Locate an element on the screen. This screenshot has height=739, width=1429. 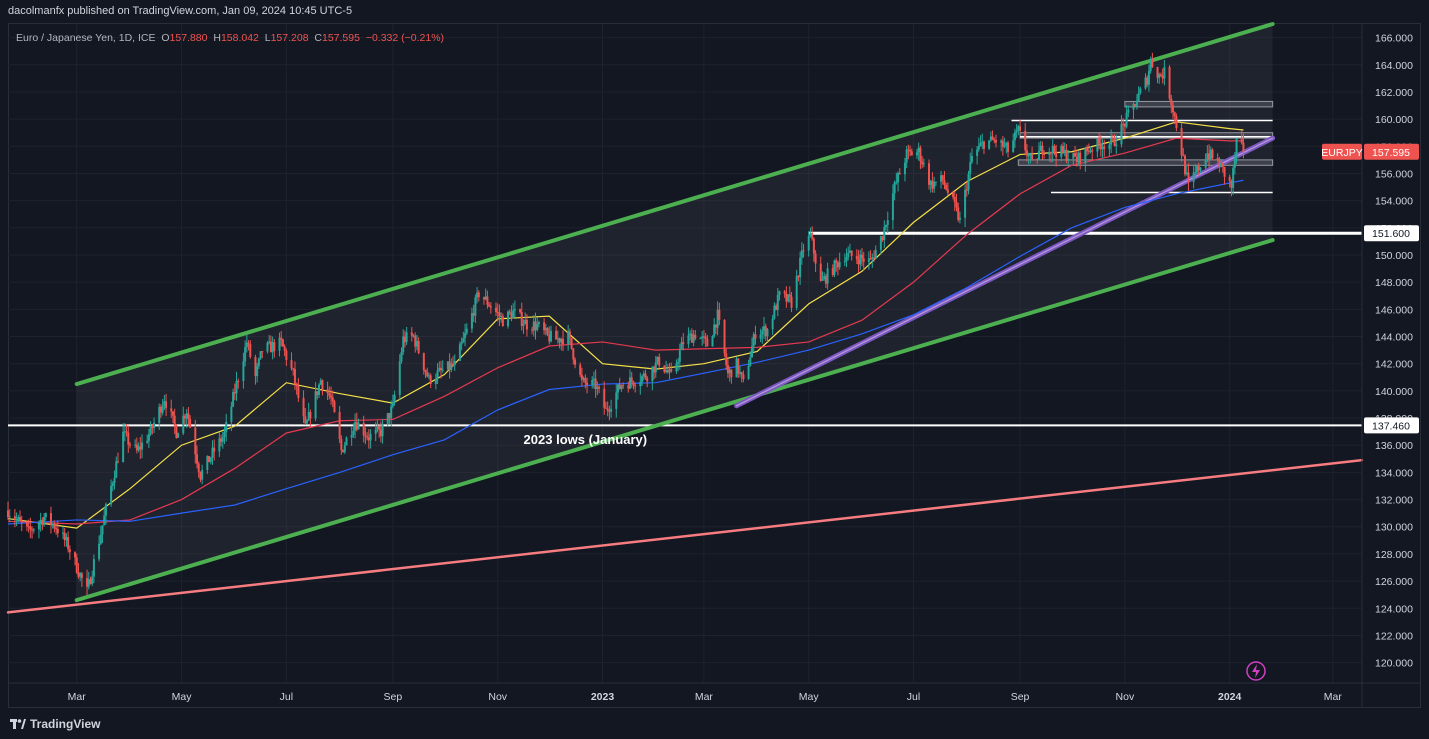
legend-close-label: C is located at coordinates (318, 38).